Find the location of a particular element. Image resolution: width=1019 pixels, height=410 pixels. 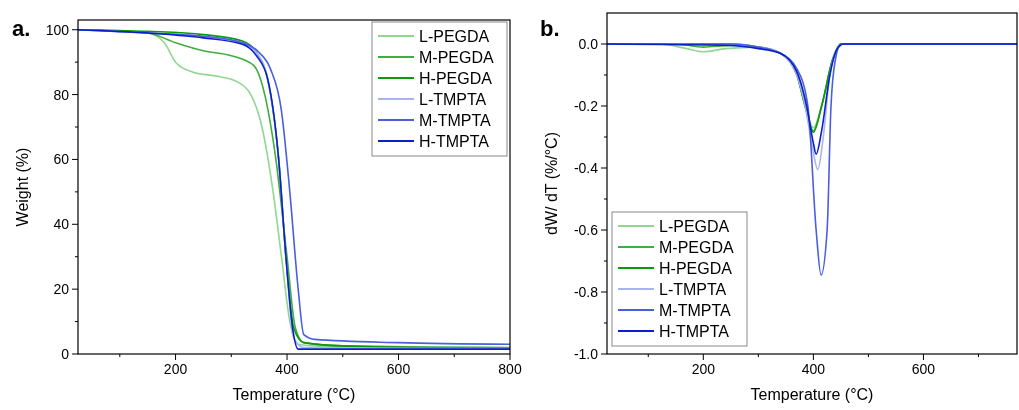

y-tick-label: -0.8 is located at coordinates (586, 292).